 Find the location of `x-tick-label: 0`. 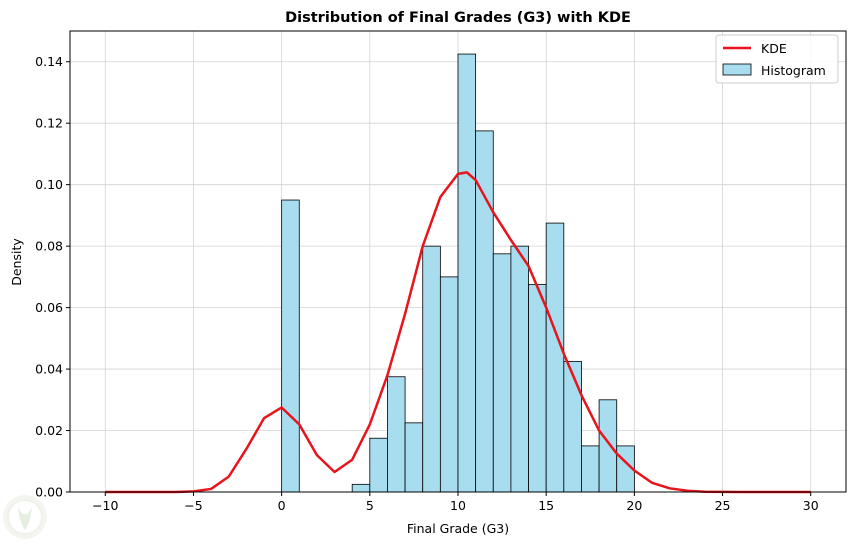

x-tick-label: 0 is located at coordinates (282, 505).